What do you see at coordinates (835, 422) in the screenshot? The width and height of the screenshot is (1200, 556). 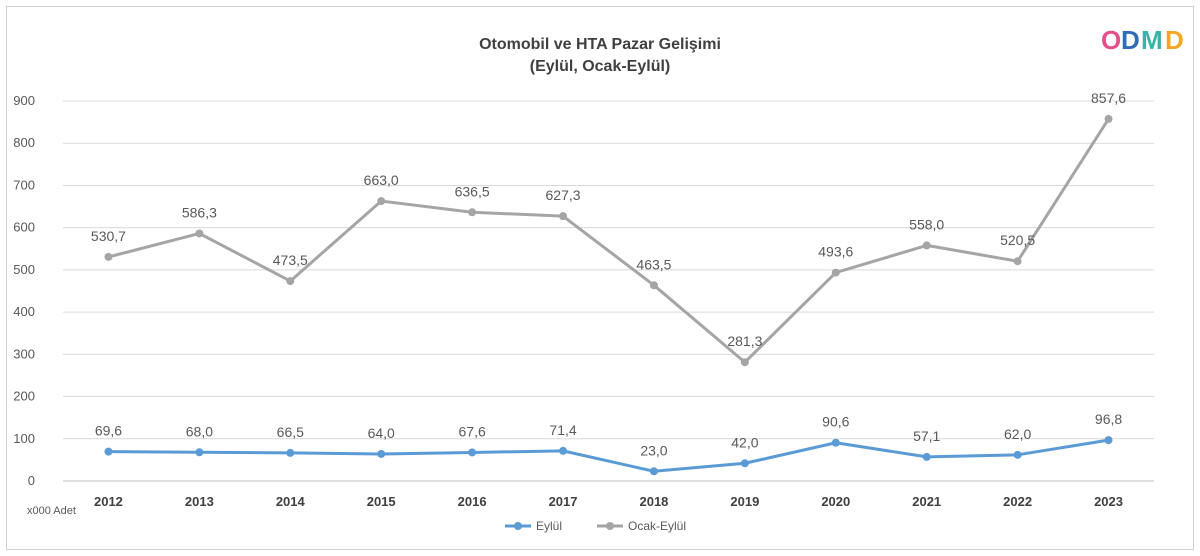 I see `data-label: 90,6` at bounding box center [835, 422].